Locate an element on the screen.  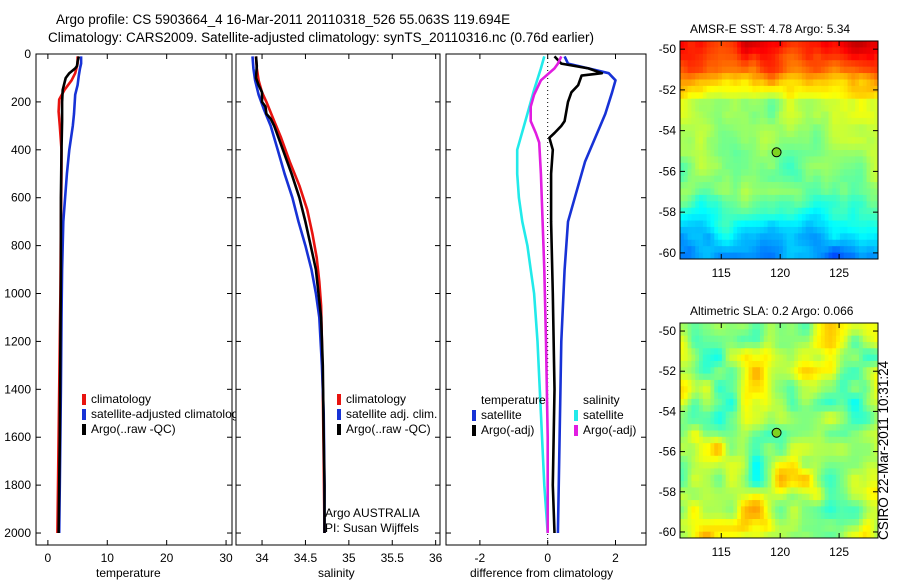
x-tick-label: 36 is located at coordinates (436, 558).